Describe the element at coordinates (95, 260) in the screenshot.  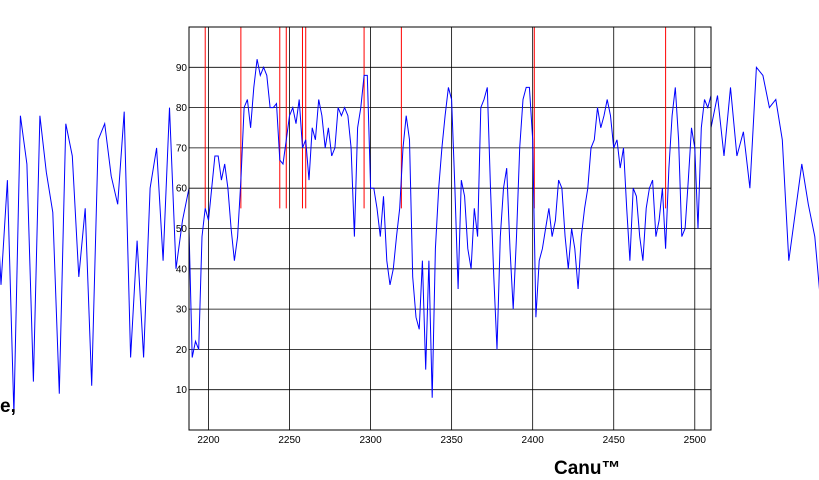
I see `outer-series-left-line` at that location.